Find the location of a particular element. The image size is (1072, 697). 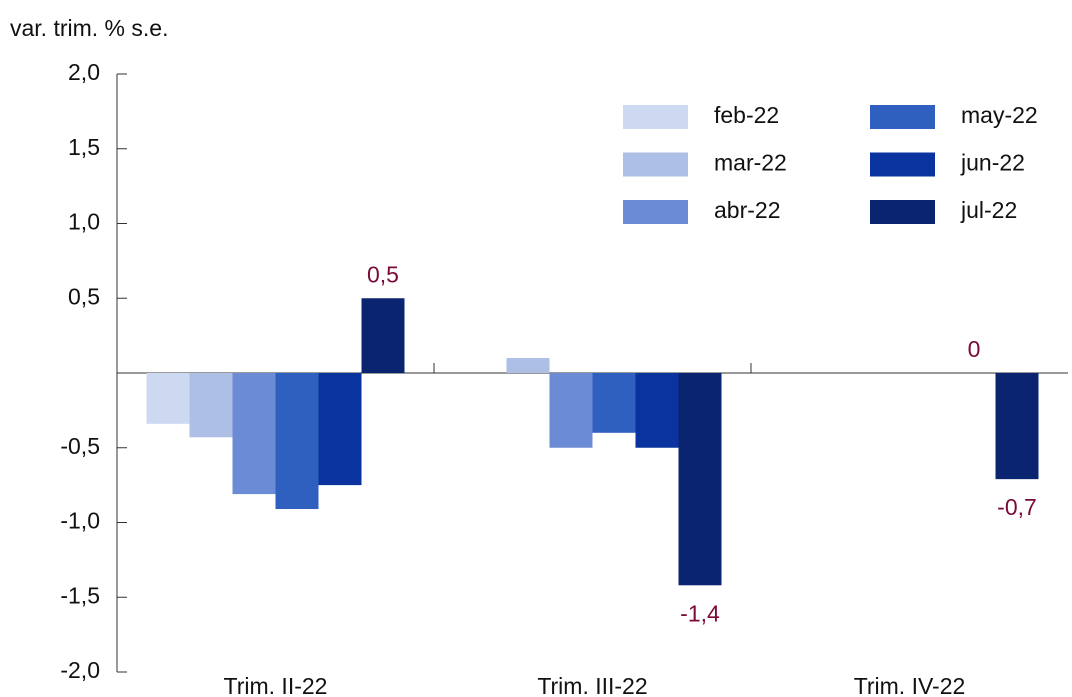

x-tick-label: Trim. II-22 is located at coordinates (276, 685).